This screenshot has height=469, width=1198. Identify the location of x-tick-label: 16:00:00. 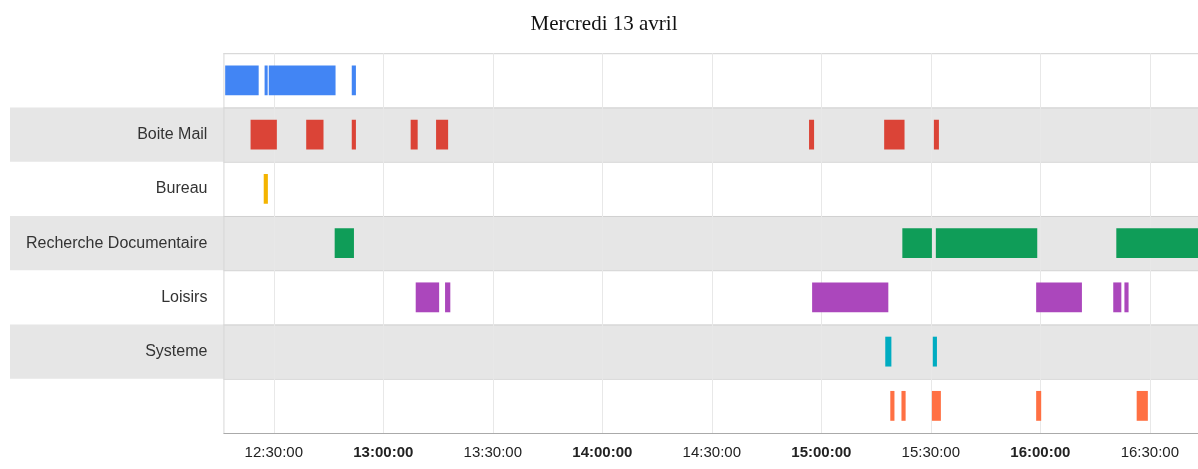
(1040, 452).